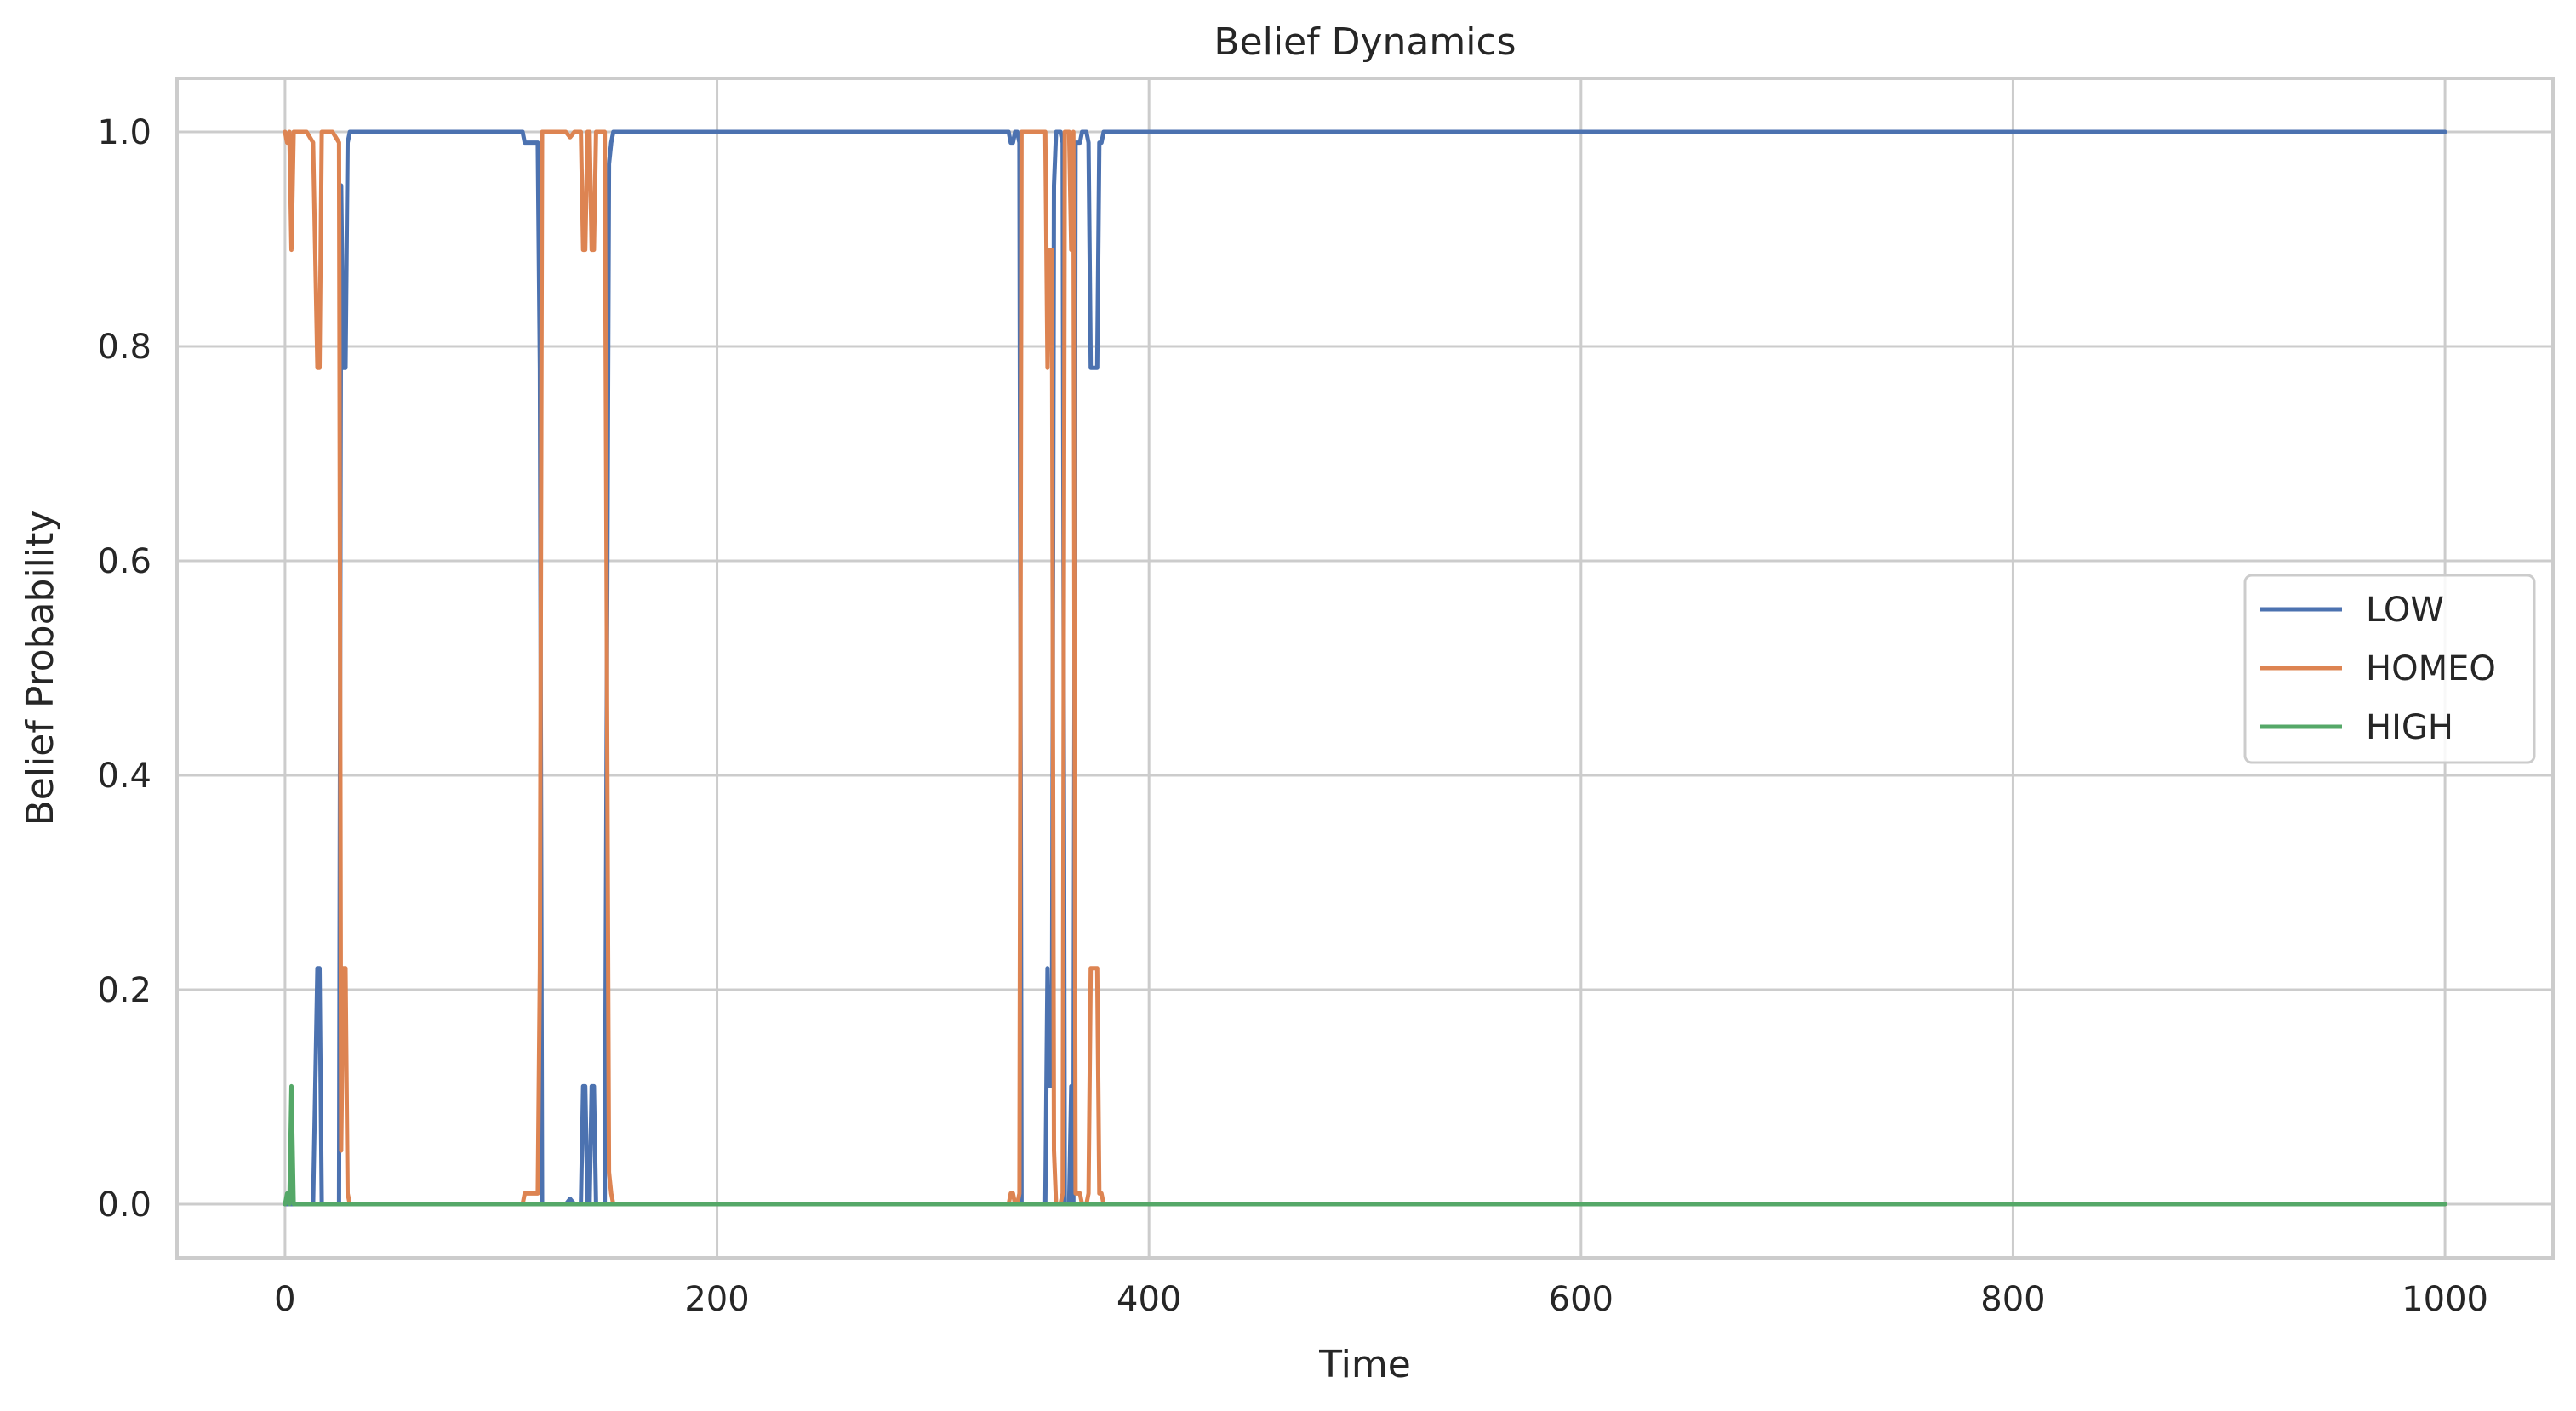  What do you see at coordinates (124, 669) in the screenshot?
I see `y-axis-ticks: 0.0 0.2 0.4 0.6 0.8 1.0` at bounding box center [124, 669].